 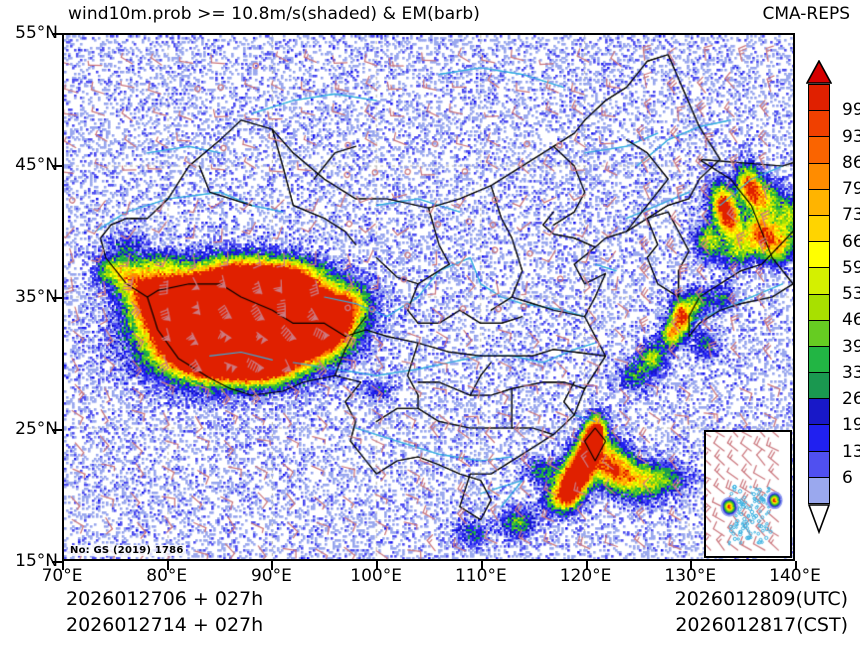 I want to click on footer-init-utc: 2026012706 + 027h, so click(x=165, y=599).